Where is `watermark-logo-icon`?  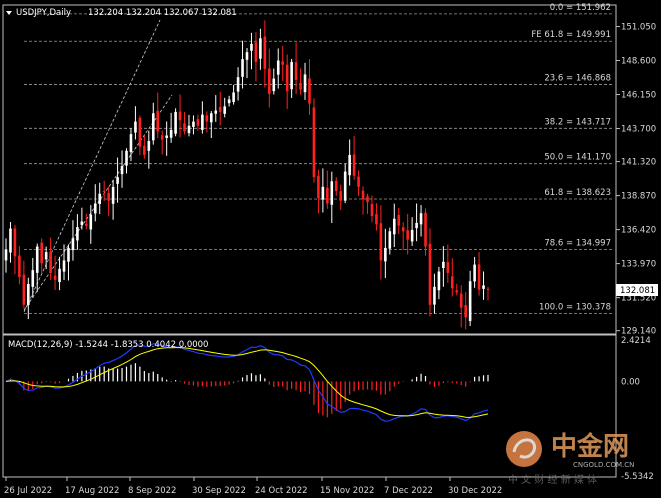
watermark-logo-icon is located at coordinates (524, 449).